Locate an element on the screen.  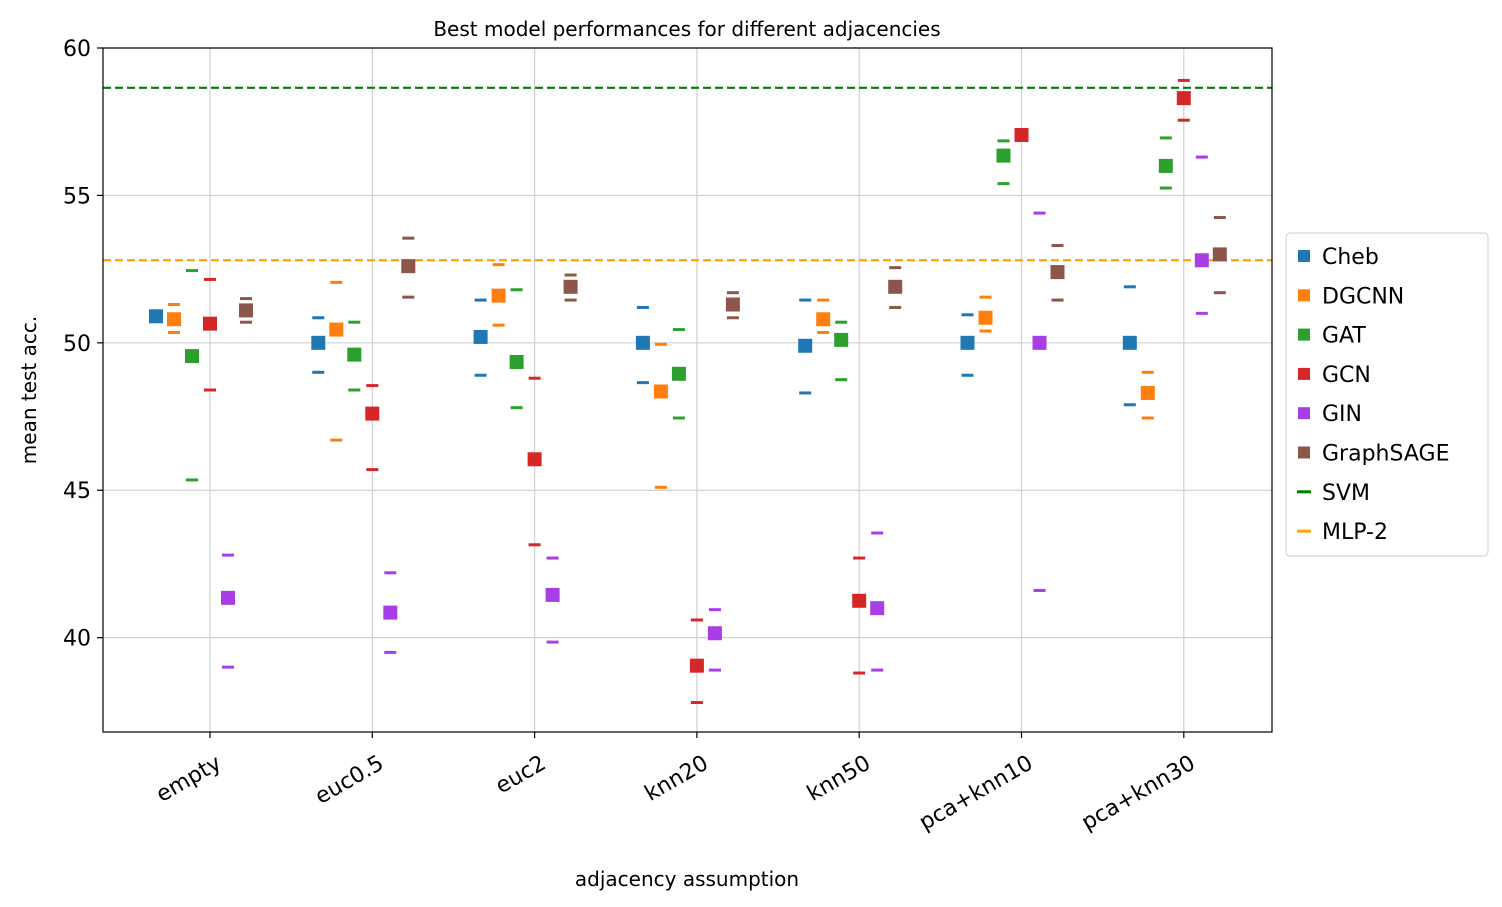
legend-label-gcn: GCN is located at coordinates (1346, 375).